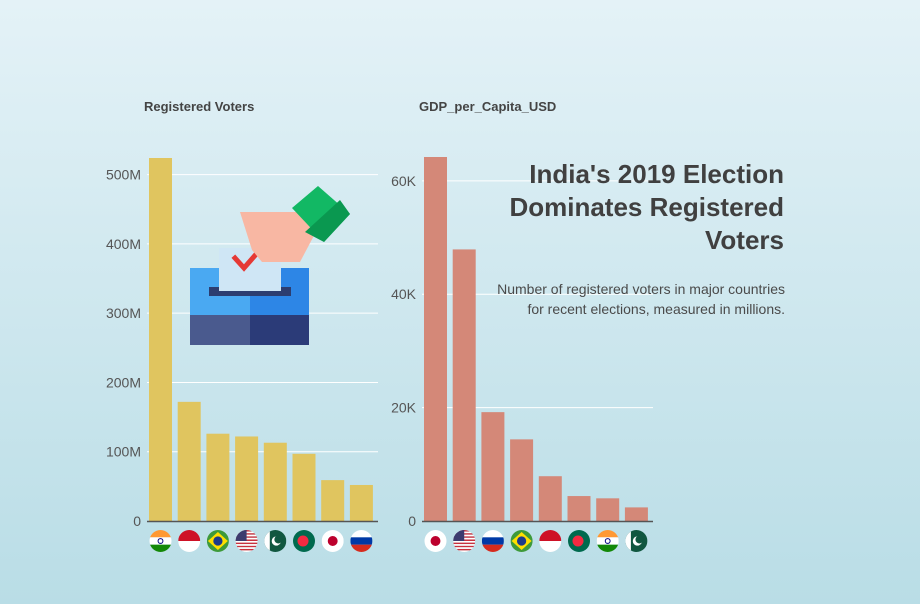  Describe the element at coordinates (123, 382) in the screenshot. I see `y-tick-label: 200M` at that location.